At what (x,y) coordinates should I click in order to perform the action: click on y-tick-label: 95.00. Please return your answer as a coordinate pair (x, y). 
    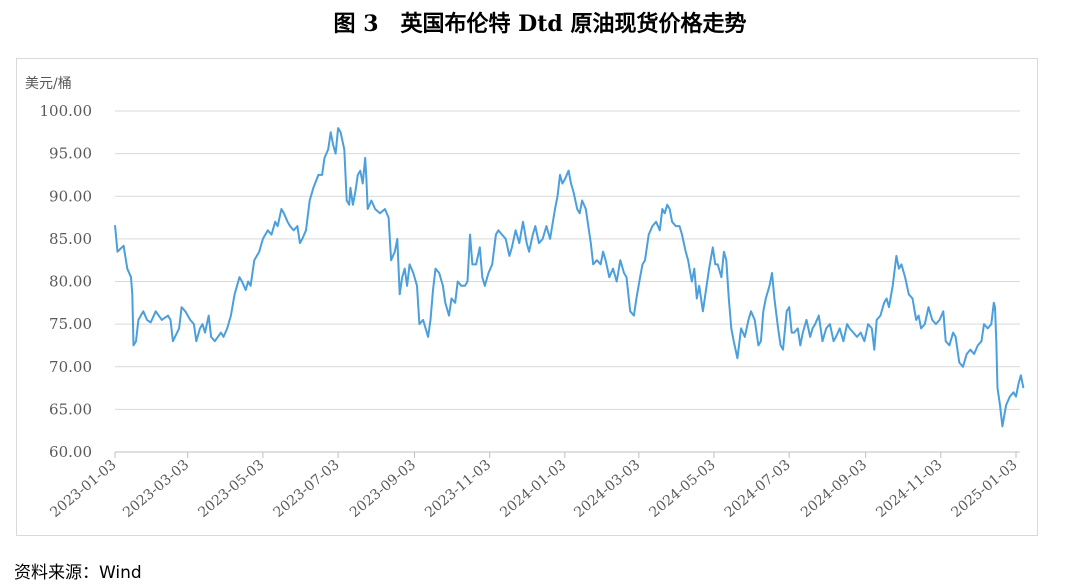
    Looking at the image, I should click on (70, 154).